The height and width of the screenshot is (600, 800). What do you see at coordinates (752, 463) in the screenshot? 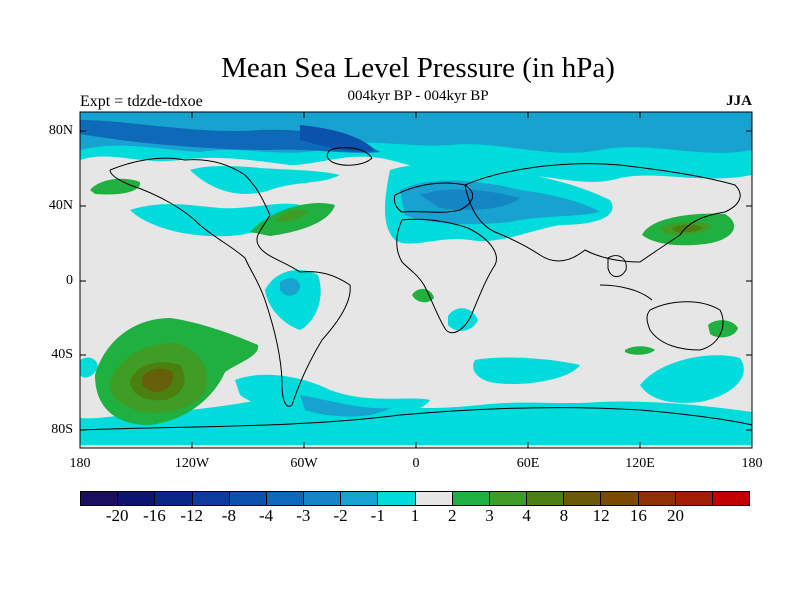
I see `lon-tick-180-right: 180` at bounding box center [752, 463].